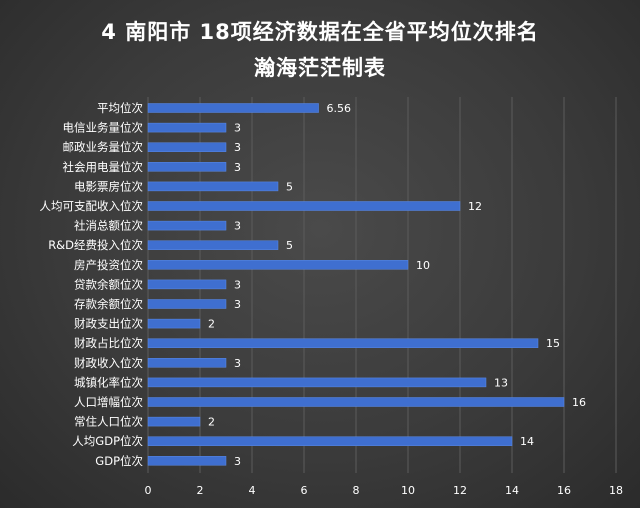  What do you see at coordinates (320, 68) in the screenshot?
I see `chart-subtitle: 瀚海茫茫制表` at bounding box center [320, 68].